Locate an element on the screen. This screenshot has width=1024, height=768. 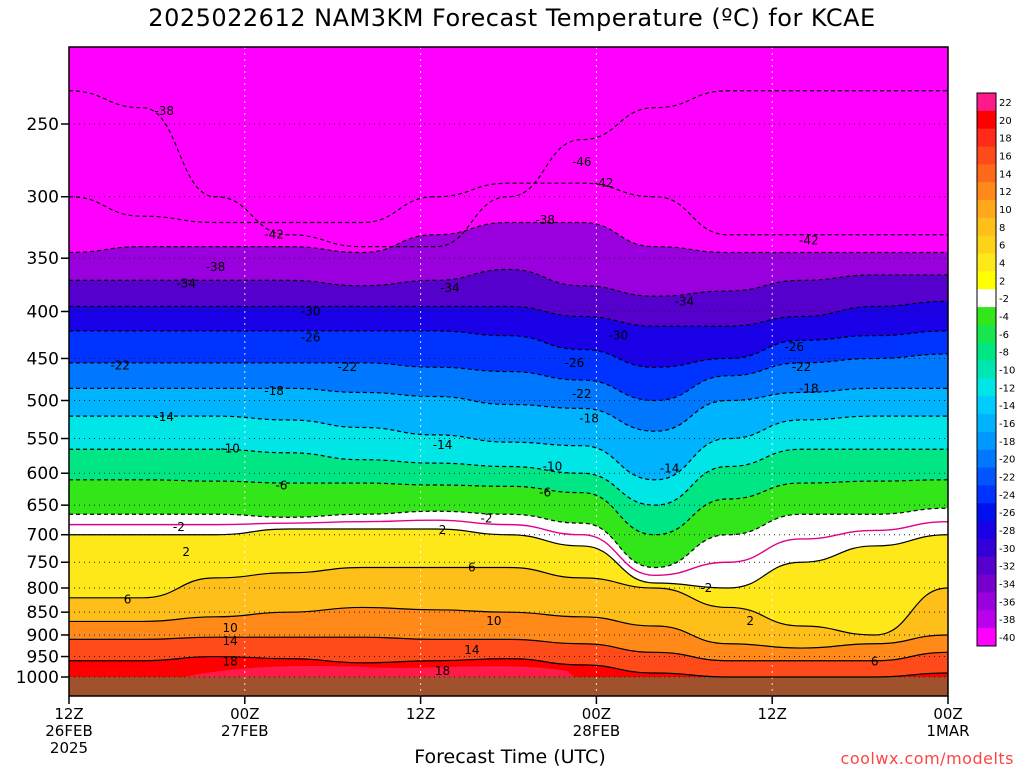
x-tick-label: 26FEB is located at coordinates (68, 731).